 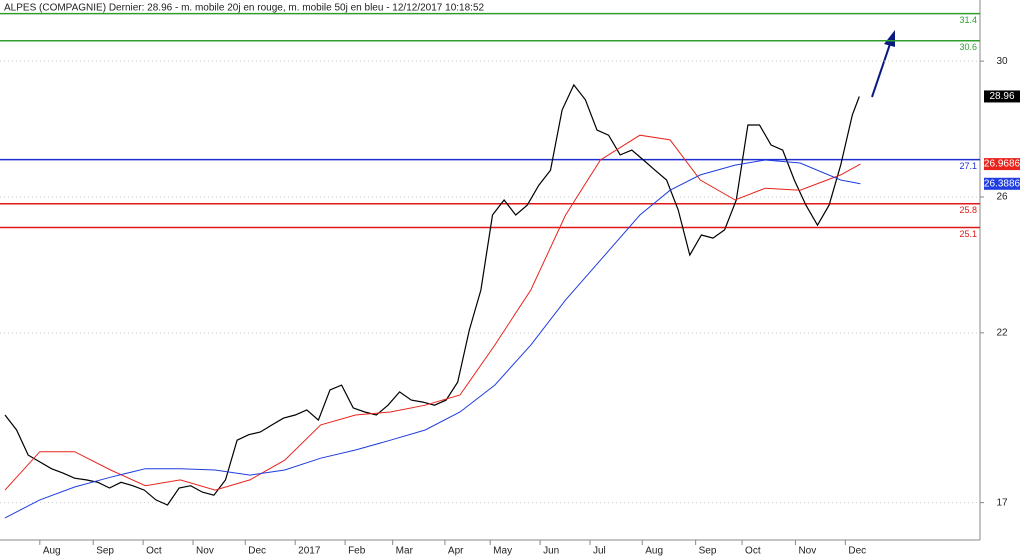 What do you see at coordinates (1002, 197) in the screenshot?
I see `y-tick-label: 26` at bounding box center [1002, 197].